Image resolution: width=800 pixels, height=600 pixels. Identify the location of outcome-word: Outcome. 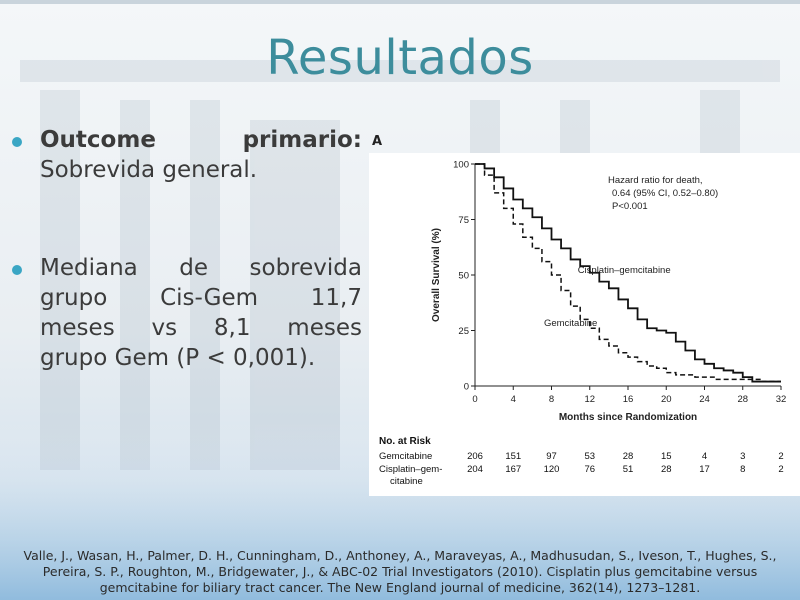
(98, 140).